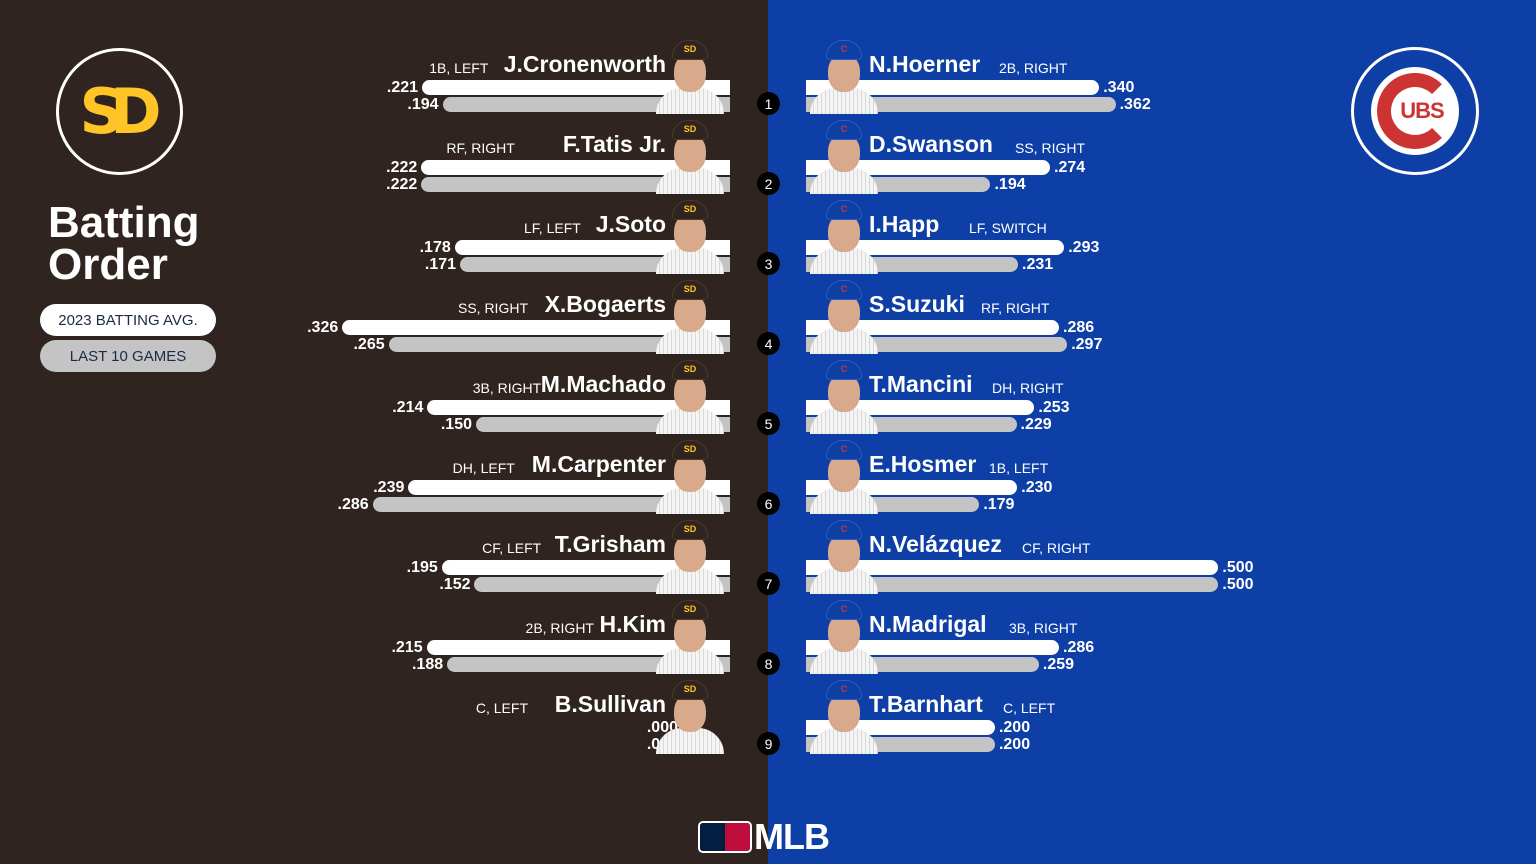 This screenshot has width=1536, height=864. I want to click on batting-order-number: 2, so click(768, 183).